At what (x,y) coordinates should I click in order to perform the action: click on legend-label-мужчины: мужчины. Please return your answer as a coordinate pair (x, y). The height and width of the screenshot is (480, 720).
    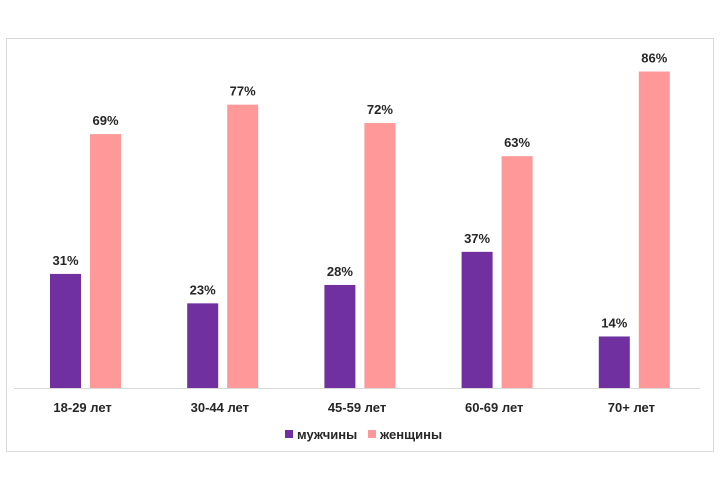
    Looking at the image, I should click on (327, 434).